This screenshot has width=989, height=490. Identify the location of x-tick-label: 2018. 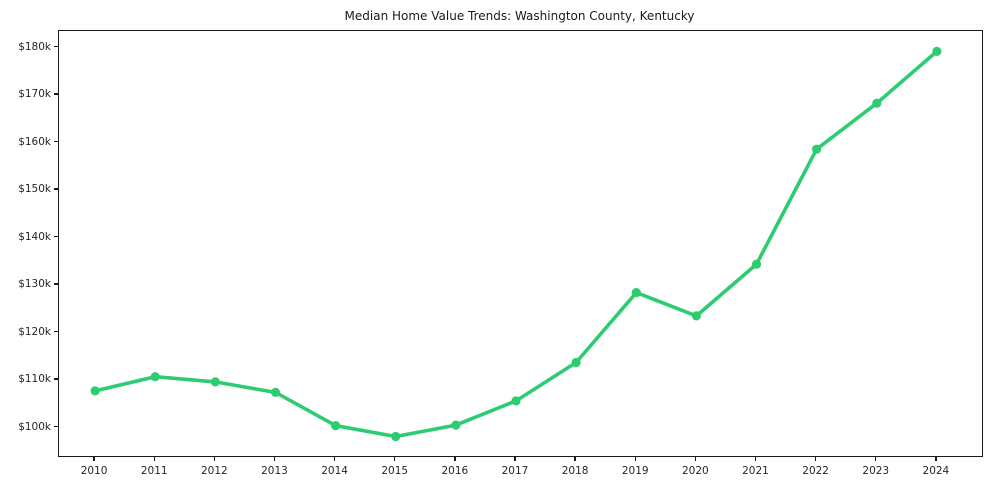
(575, 471).